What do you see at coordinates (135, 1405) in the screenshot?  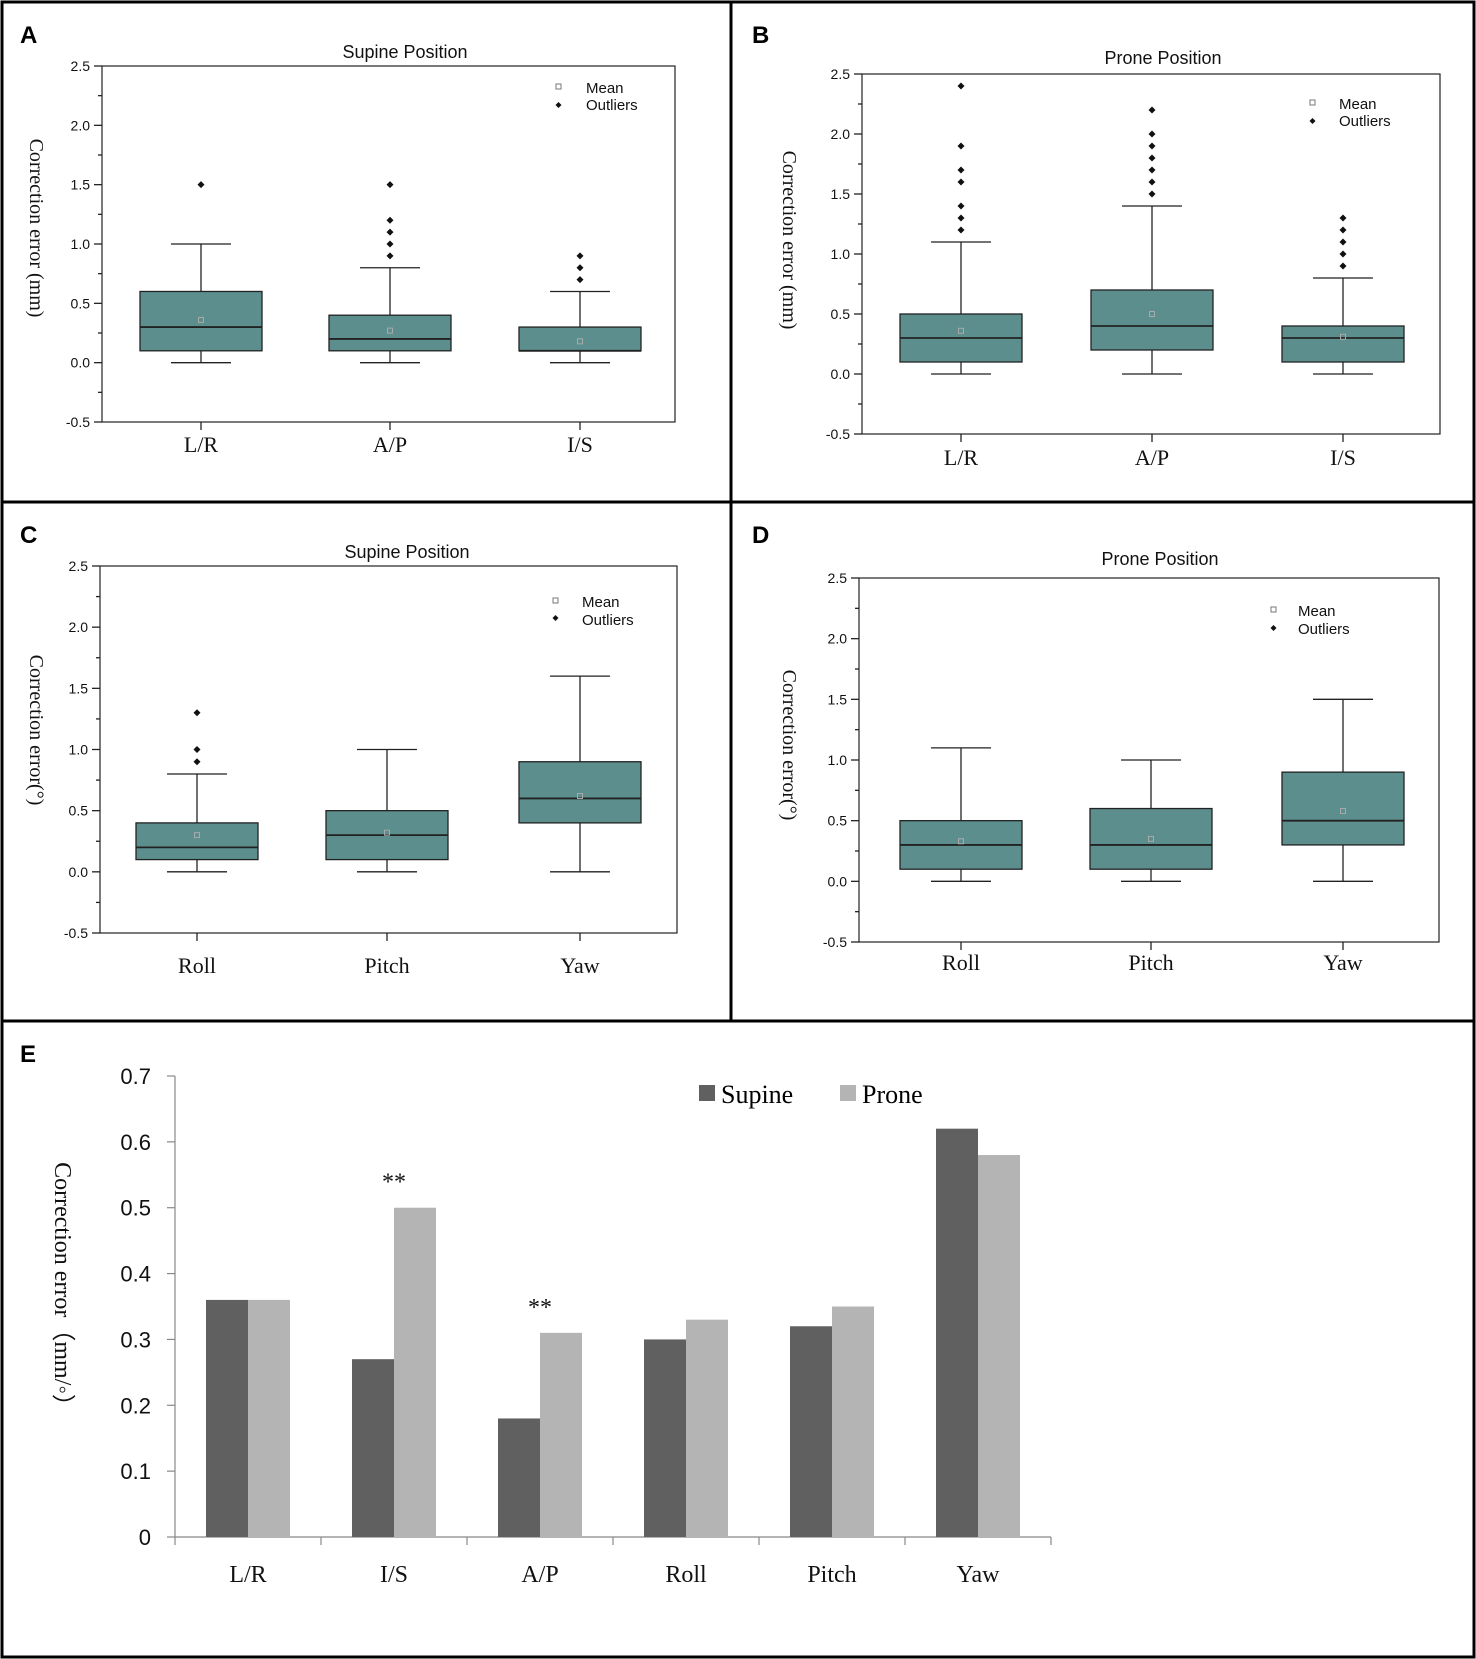 I see `y-tick-label: 0.2` at bounding box center [135, 1405].